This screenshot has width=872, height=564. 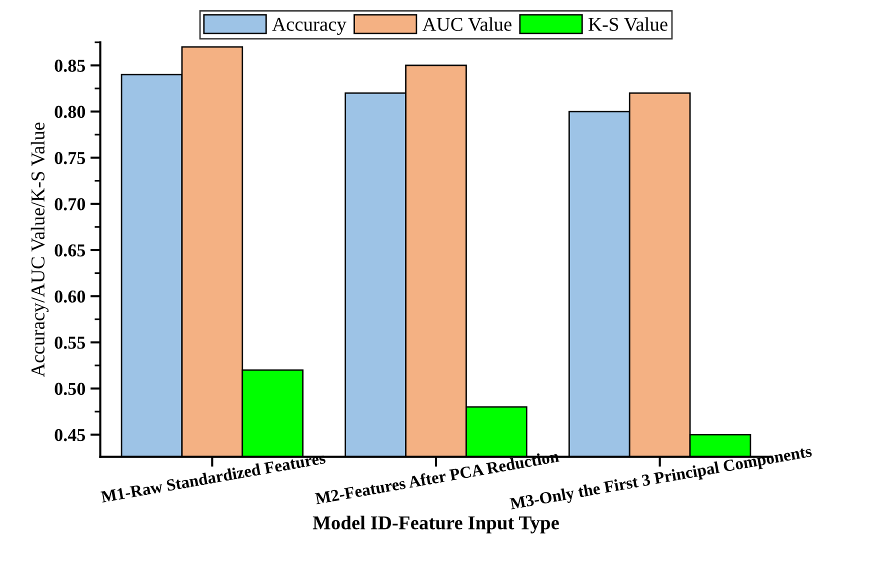 I want to click on y-tick-label: 0.65, so click(x=70, y=250).